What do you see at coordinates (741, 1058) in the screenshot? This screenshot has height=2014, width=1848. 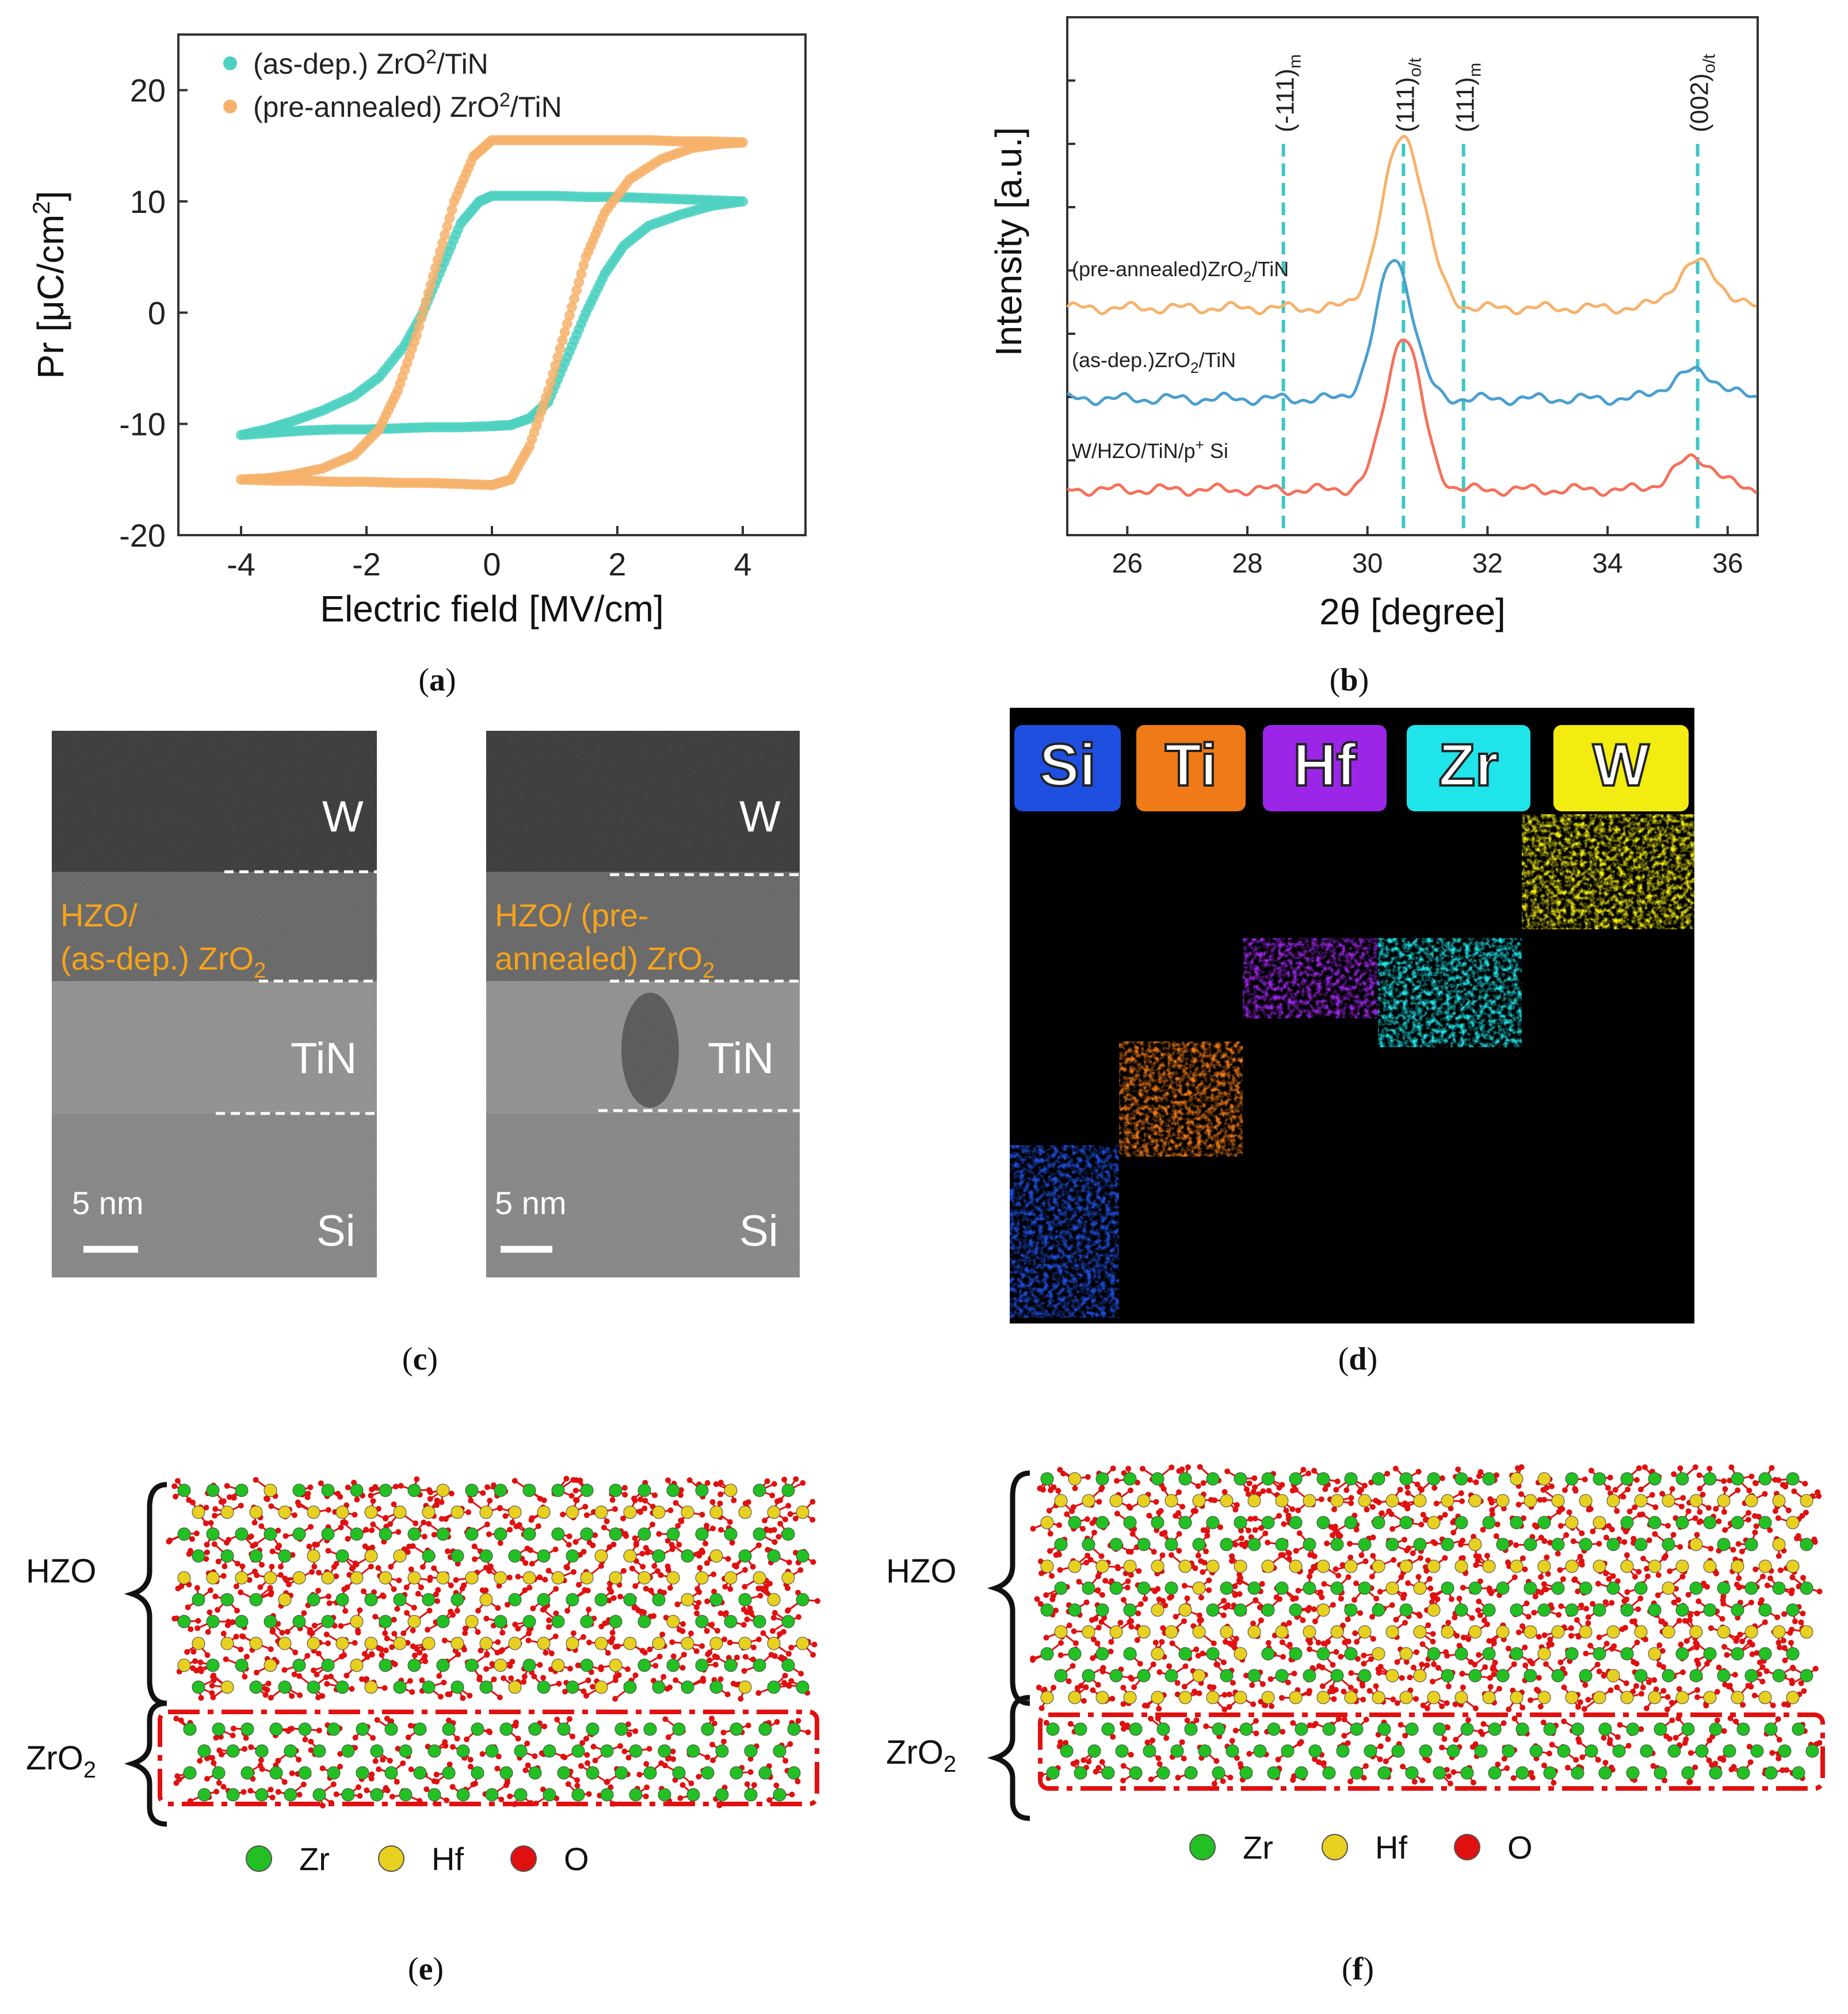 I see `tem-right-tin-label: TiN` at bounding box center [741, 1058].